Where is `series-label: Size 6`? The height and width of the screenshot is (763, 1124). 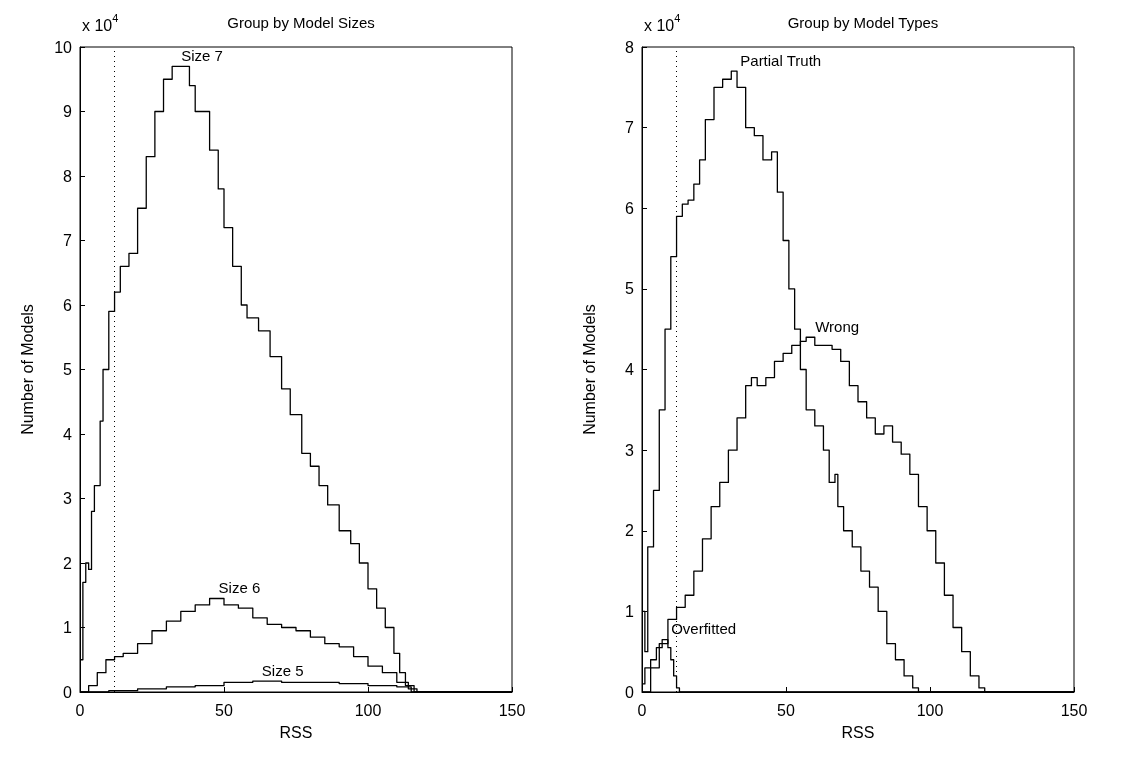 series-label: Size 6 is located at coordinates (239, 587).